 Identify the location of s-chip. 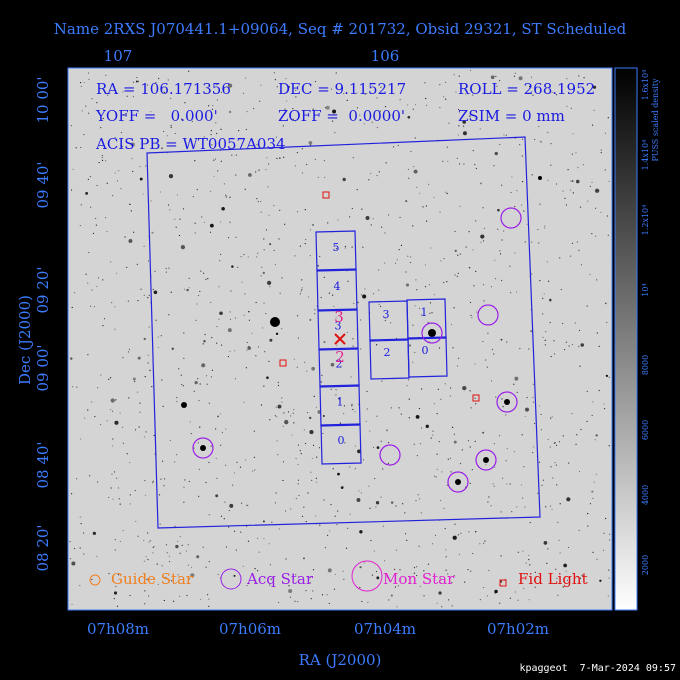
(340, 405).